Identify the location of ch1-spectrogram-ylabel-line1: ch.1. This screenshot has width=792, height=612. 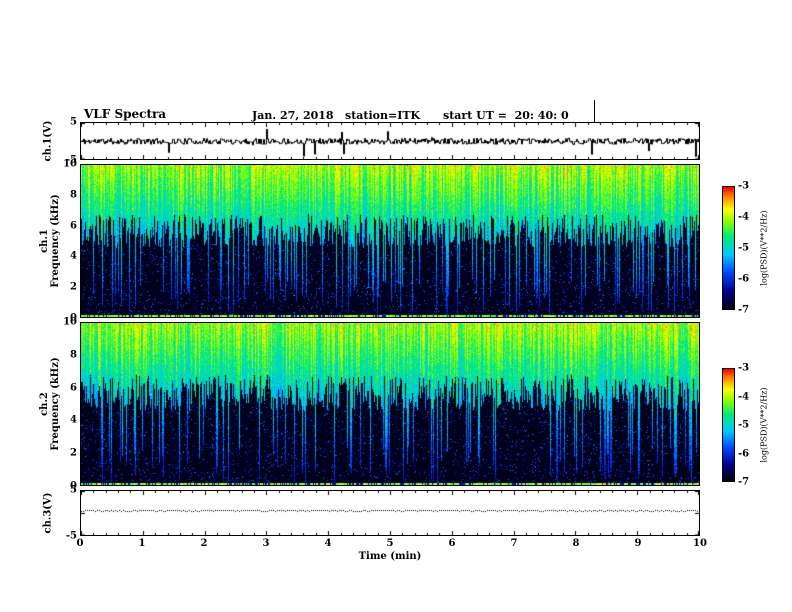
(44, 241).